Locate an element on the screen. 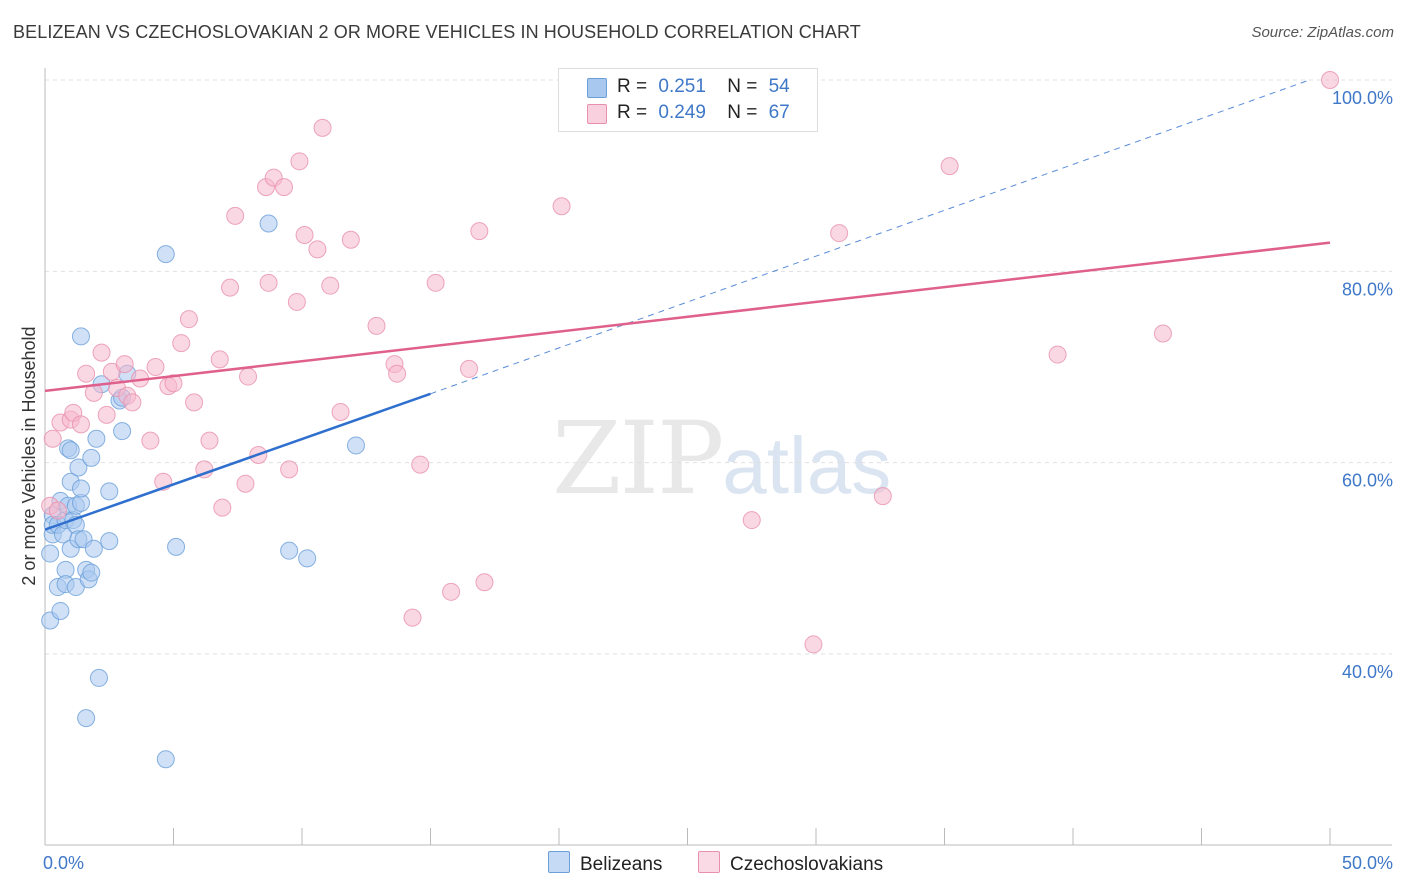 The image size is (1406, 892). y-tick-label: 60.0% is located at coordinates (1367, 481).